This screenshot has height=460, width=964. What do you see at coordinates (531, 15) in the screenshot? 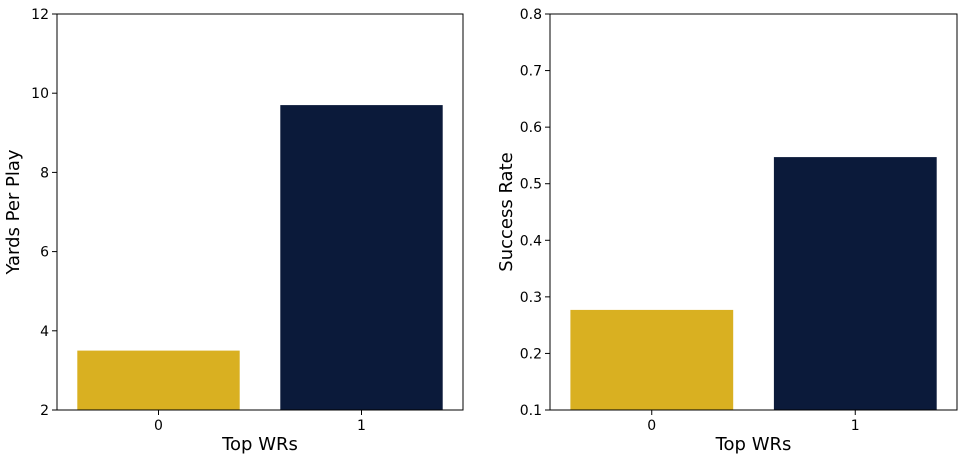
I see `y-tick-label: 0.8` at bounding box center [531, 15].